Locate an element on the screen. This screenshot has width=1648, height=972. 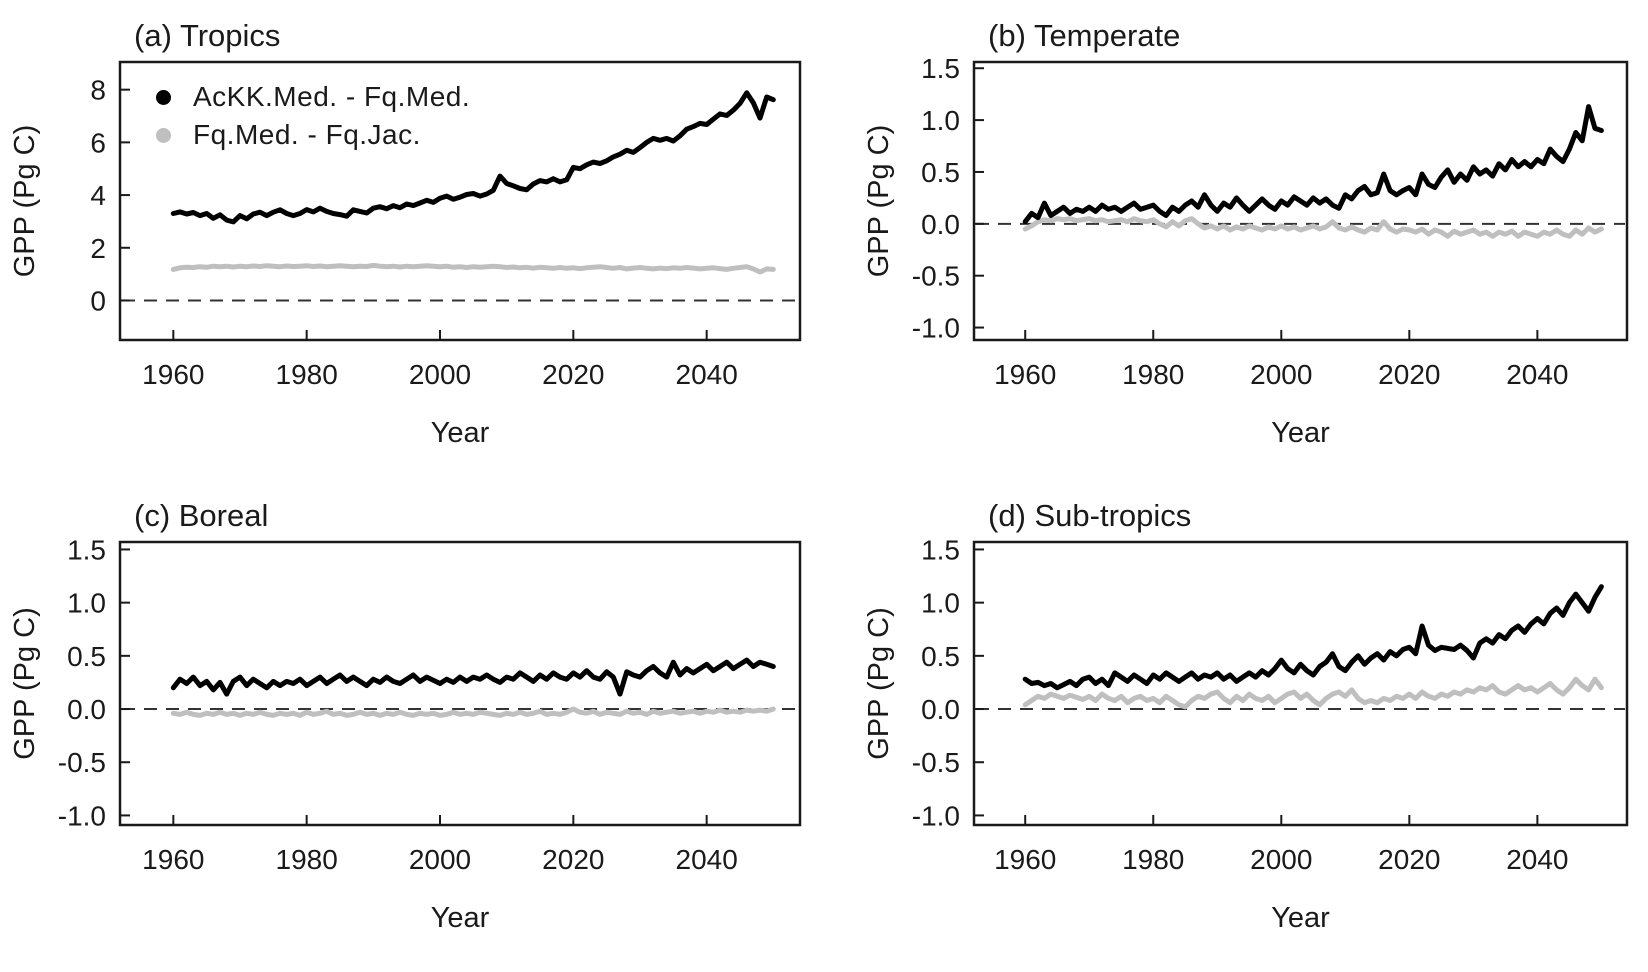
series-line-b-black is located at coordinates (1313, 164).